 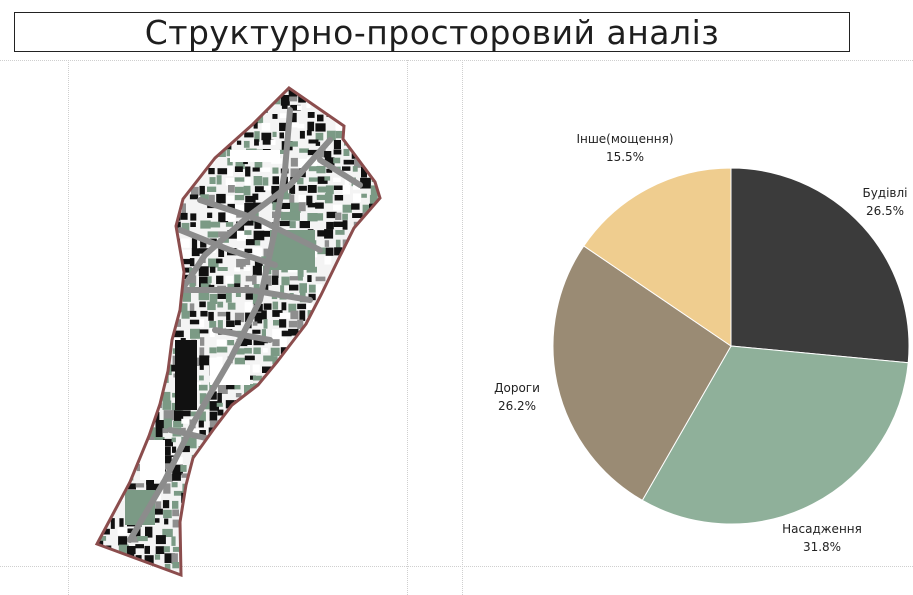 What do you see at coordinates (885, 211) in the screenshot?
I see `slice-value-buildings: 26.5%` at bounding box center [885, 211].